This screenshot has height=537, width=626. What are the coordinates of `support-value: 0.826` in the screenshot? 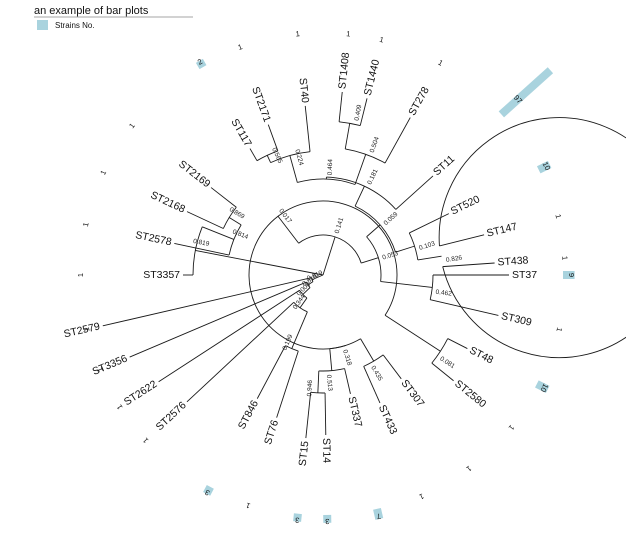 It's located at (455, 259).